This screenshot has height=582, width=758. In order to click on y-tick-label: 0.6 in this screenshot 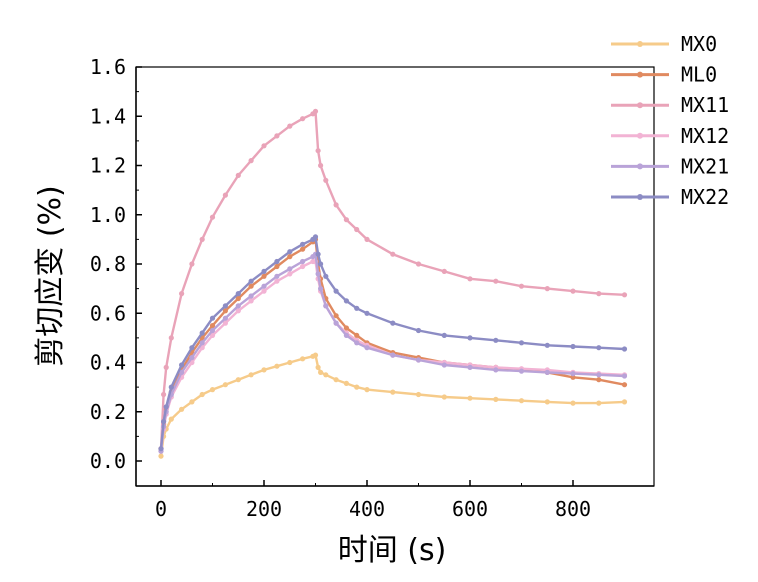, I will do `click(108, 313)`.